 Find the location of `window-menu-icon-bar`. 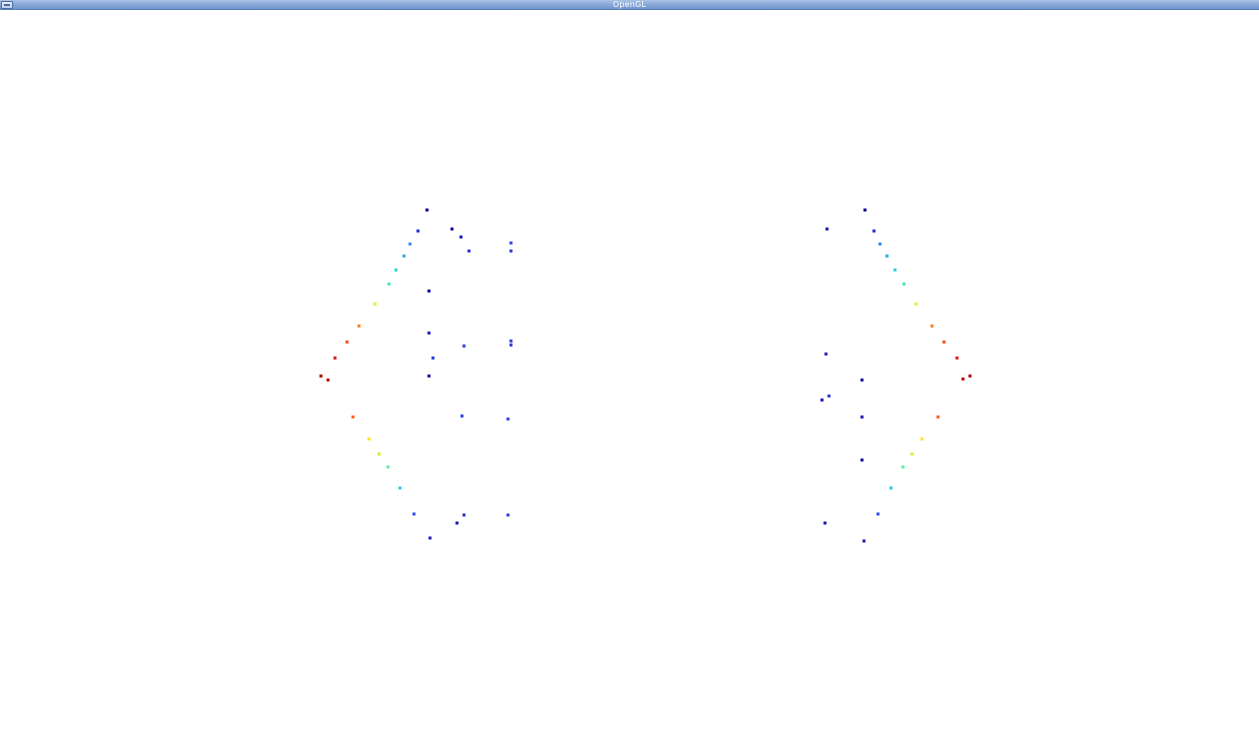

window-menu-icon-bar is located at coordinates (7, 5).